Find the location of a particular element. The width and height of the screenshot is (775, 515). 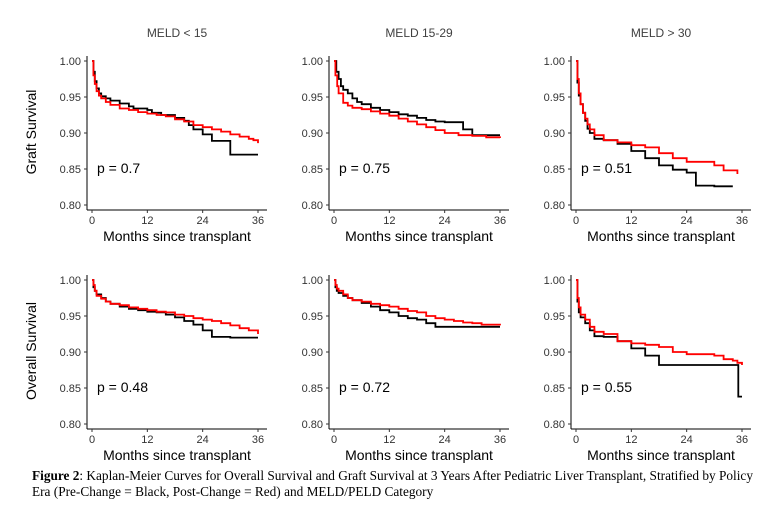

panel-r2-c1-y-tick-label: 0.85 is located at coordinates (70, 389).